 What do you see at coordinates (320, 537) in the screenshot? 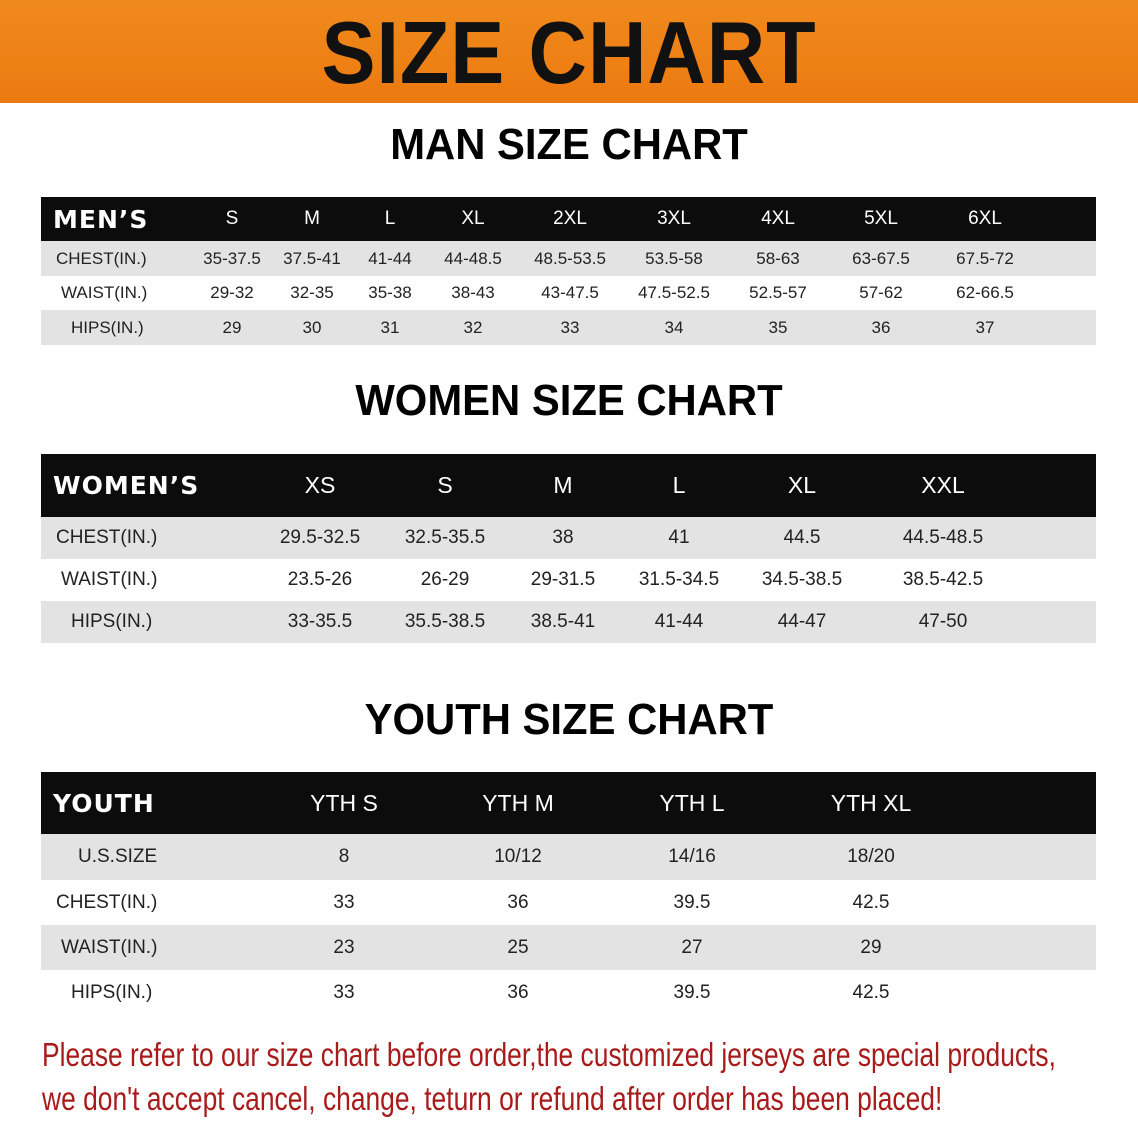
I see `table-cell: 29.5-32.5` at bounding box center [320, 537].